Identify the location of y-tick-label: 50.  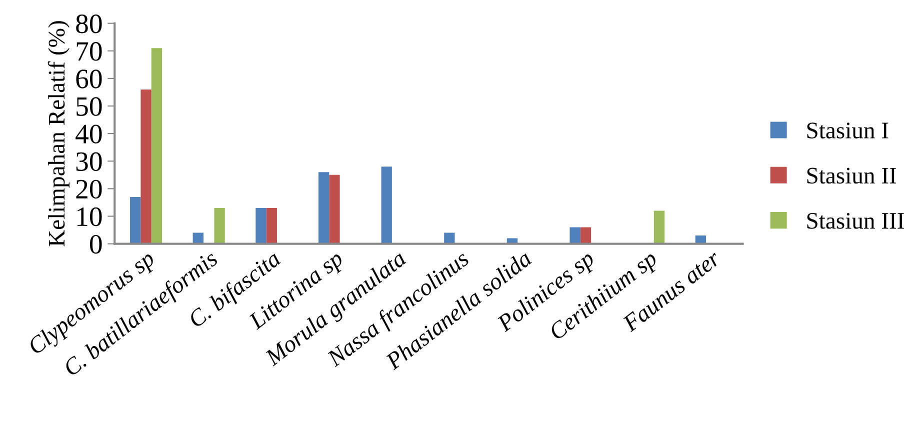
(89, 106).